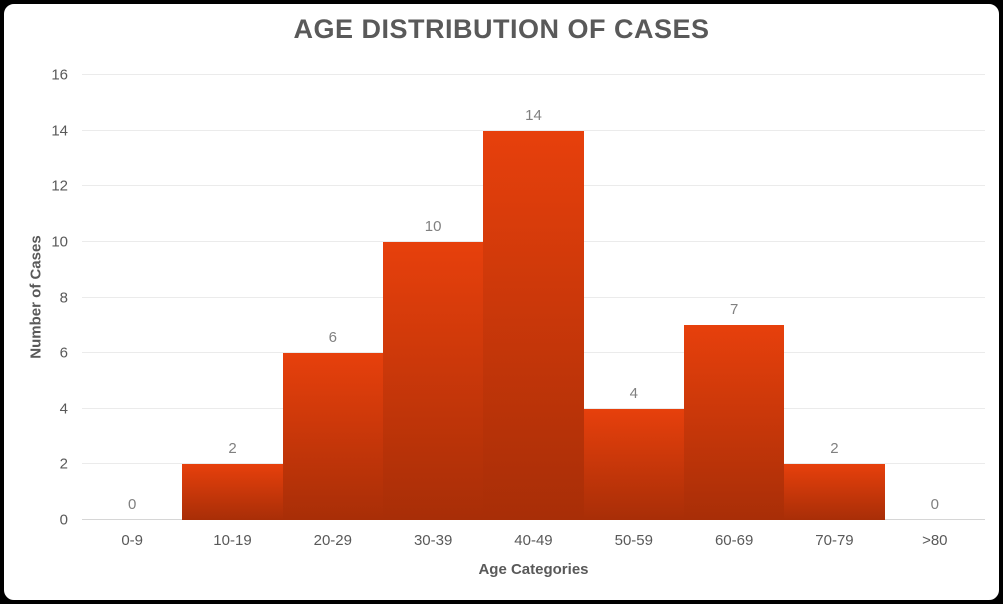  I want to click on bar-value-label: 14, so click(533, 115).